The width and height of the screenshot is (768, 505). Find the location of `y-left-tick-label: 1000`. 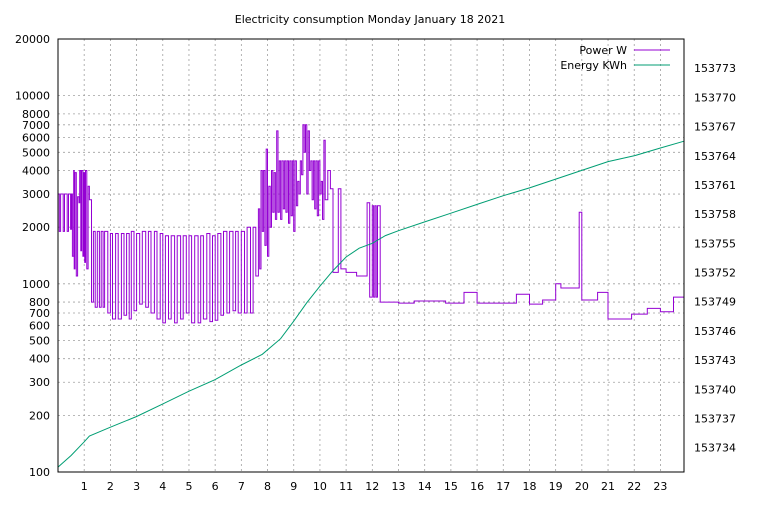

y-left-tick-label: 1000 is located at coordinates (36, 284).